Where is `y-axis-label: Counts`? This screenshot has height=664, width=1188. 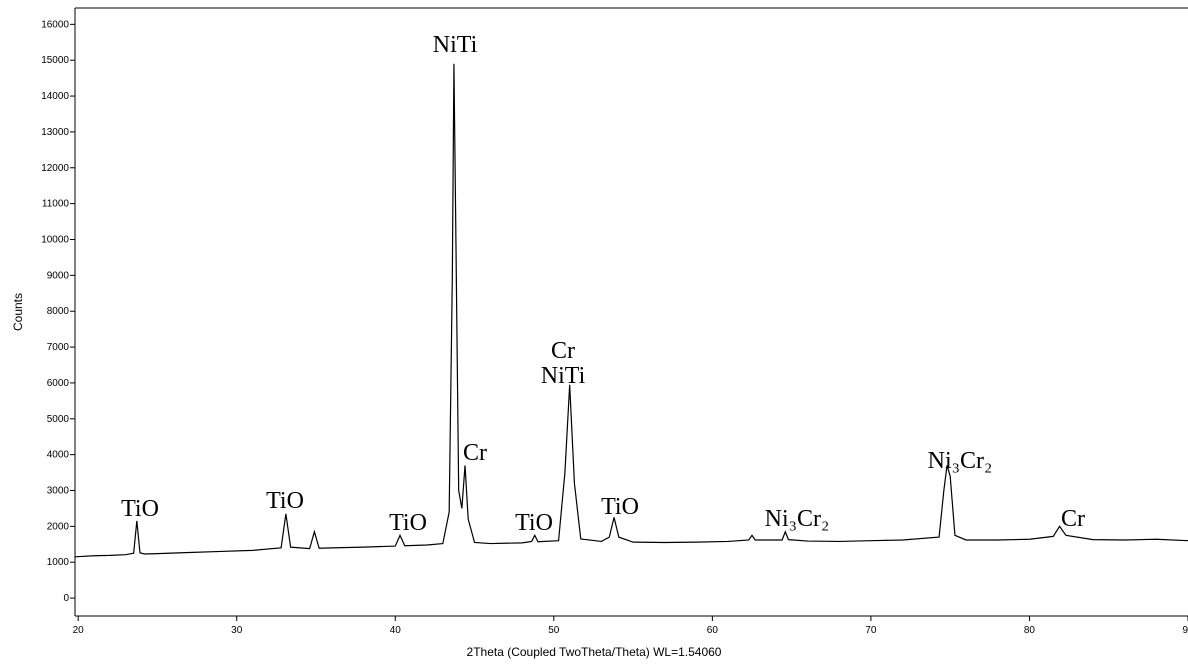 y-axis-label: Counts is located at coordinates (18, 312).